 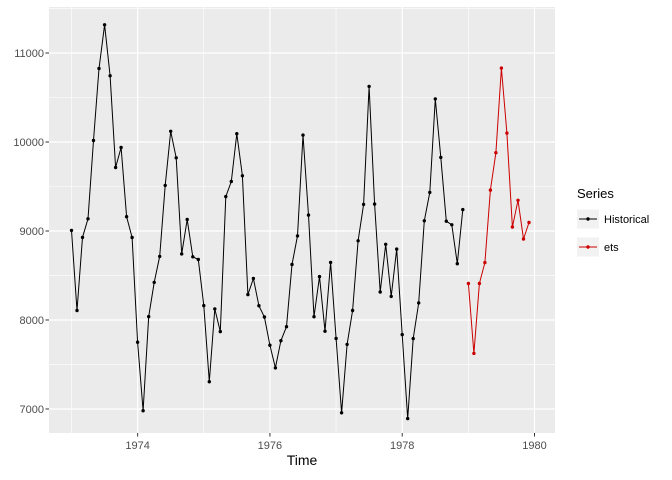 What do you see at coordinates (595, 193) in the screenshot?
I see `legend-title: Series` at bounding box center [595, 193].